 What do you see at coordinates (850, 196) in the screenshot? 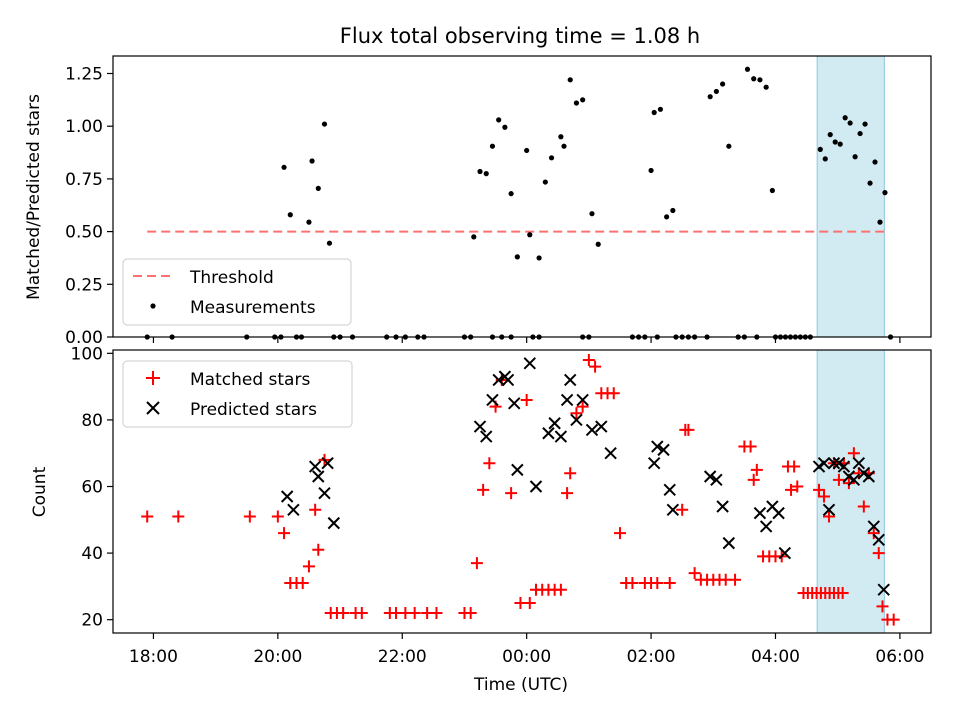
I see `top-shaded-interval` at bounding box center [850, 196].